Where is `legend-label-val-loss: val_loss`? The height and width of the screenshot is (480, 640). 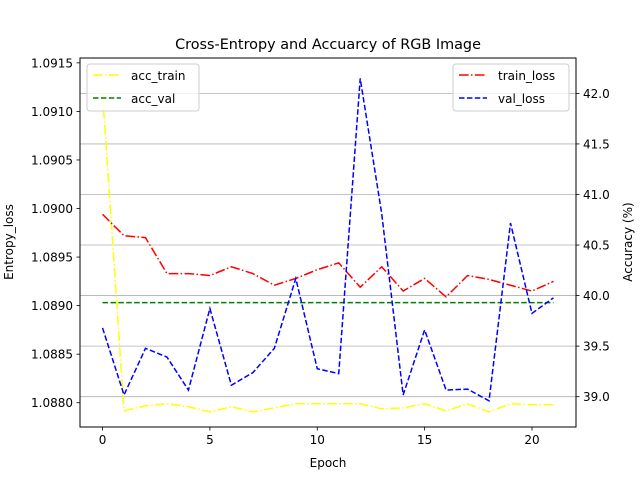
legend-label-val-loss: val_loss is located at coordinates (521, 99).